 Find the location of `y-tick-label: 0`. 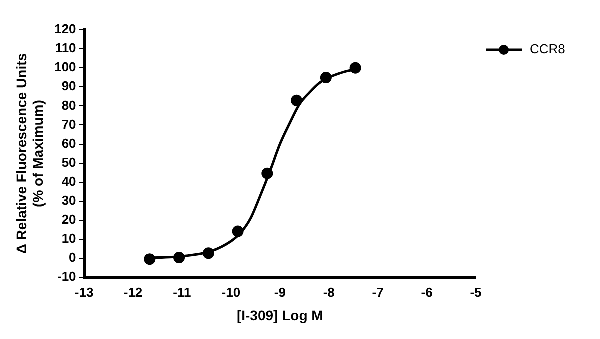

y-tick-label: 0 is located at coordinates (72, 258).